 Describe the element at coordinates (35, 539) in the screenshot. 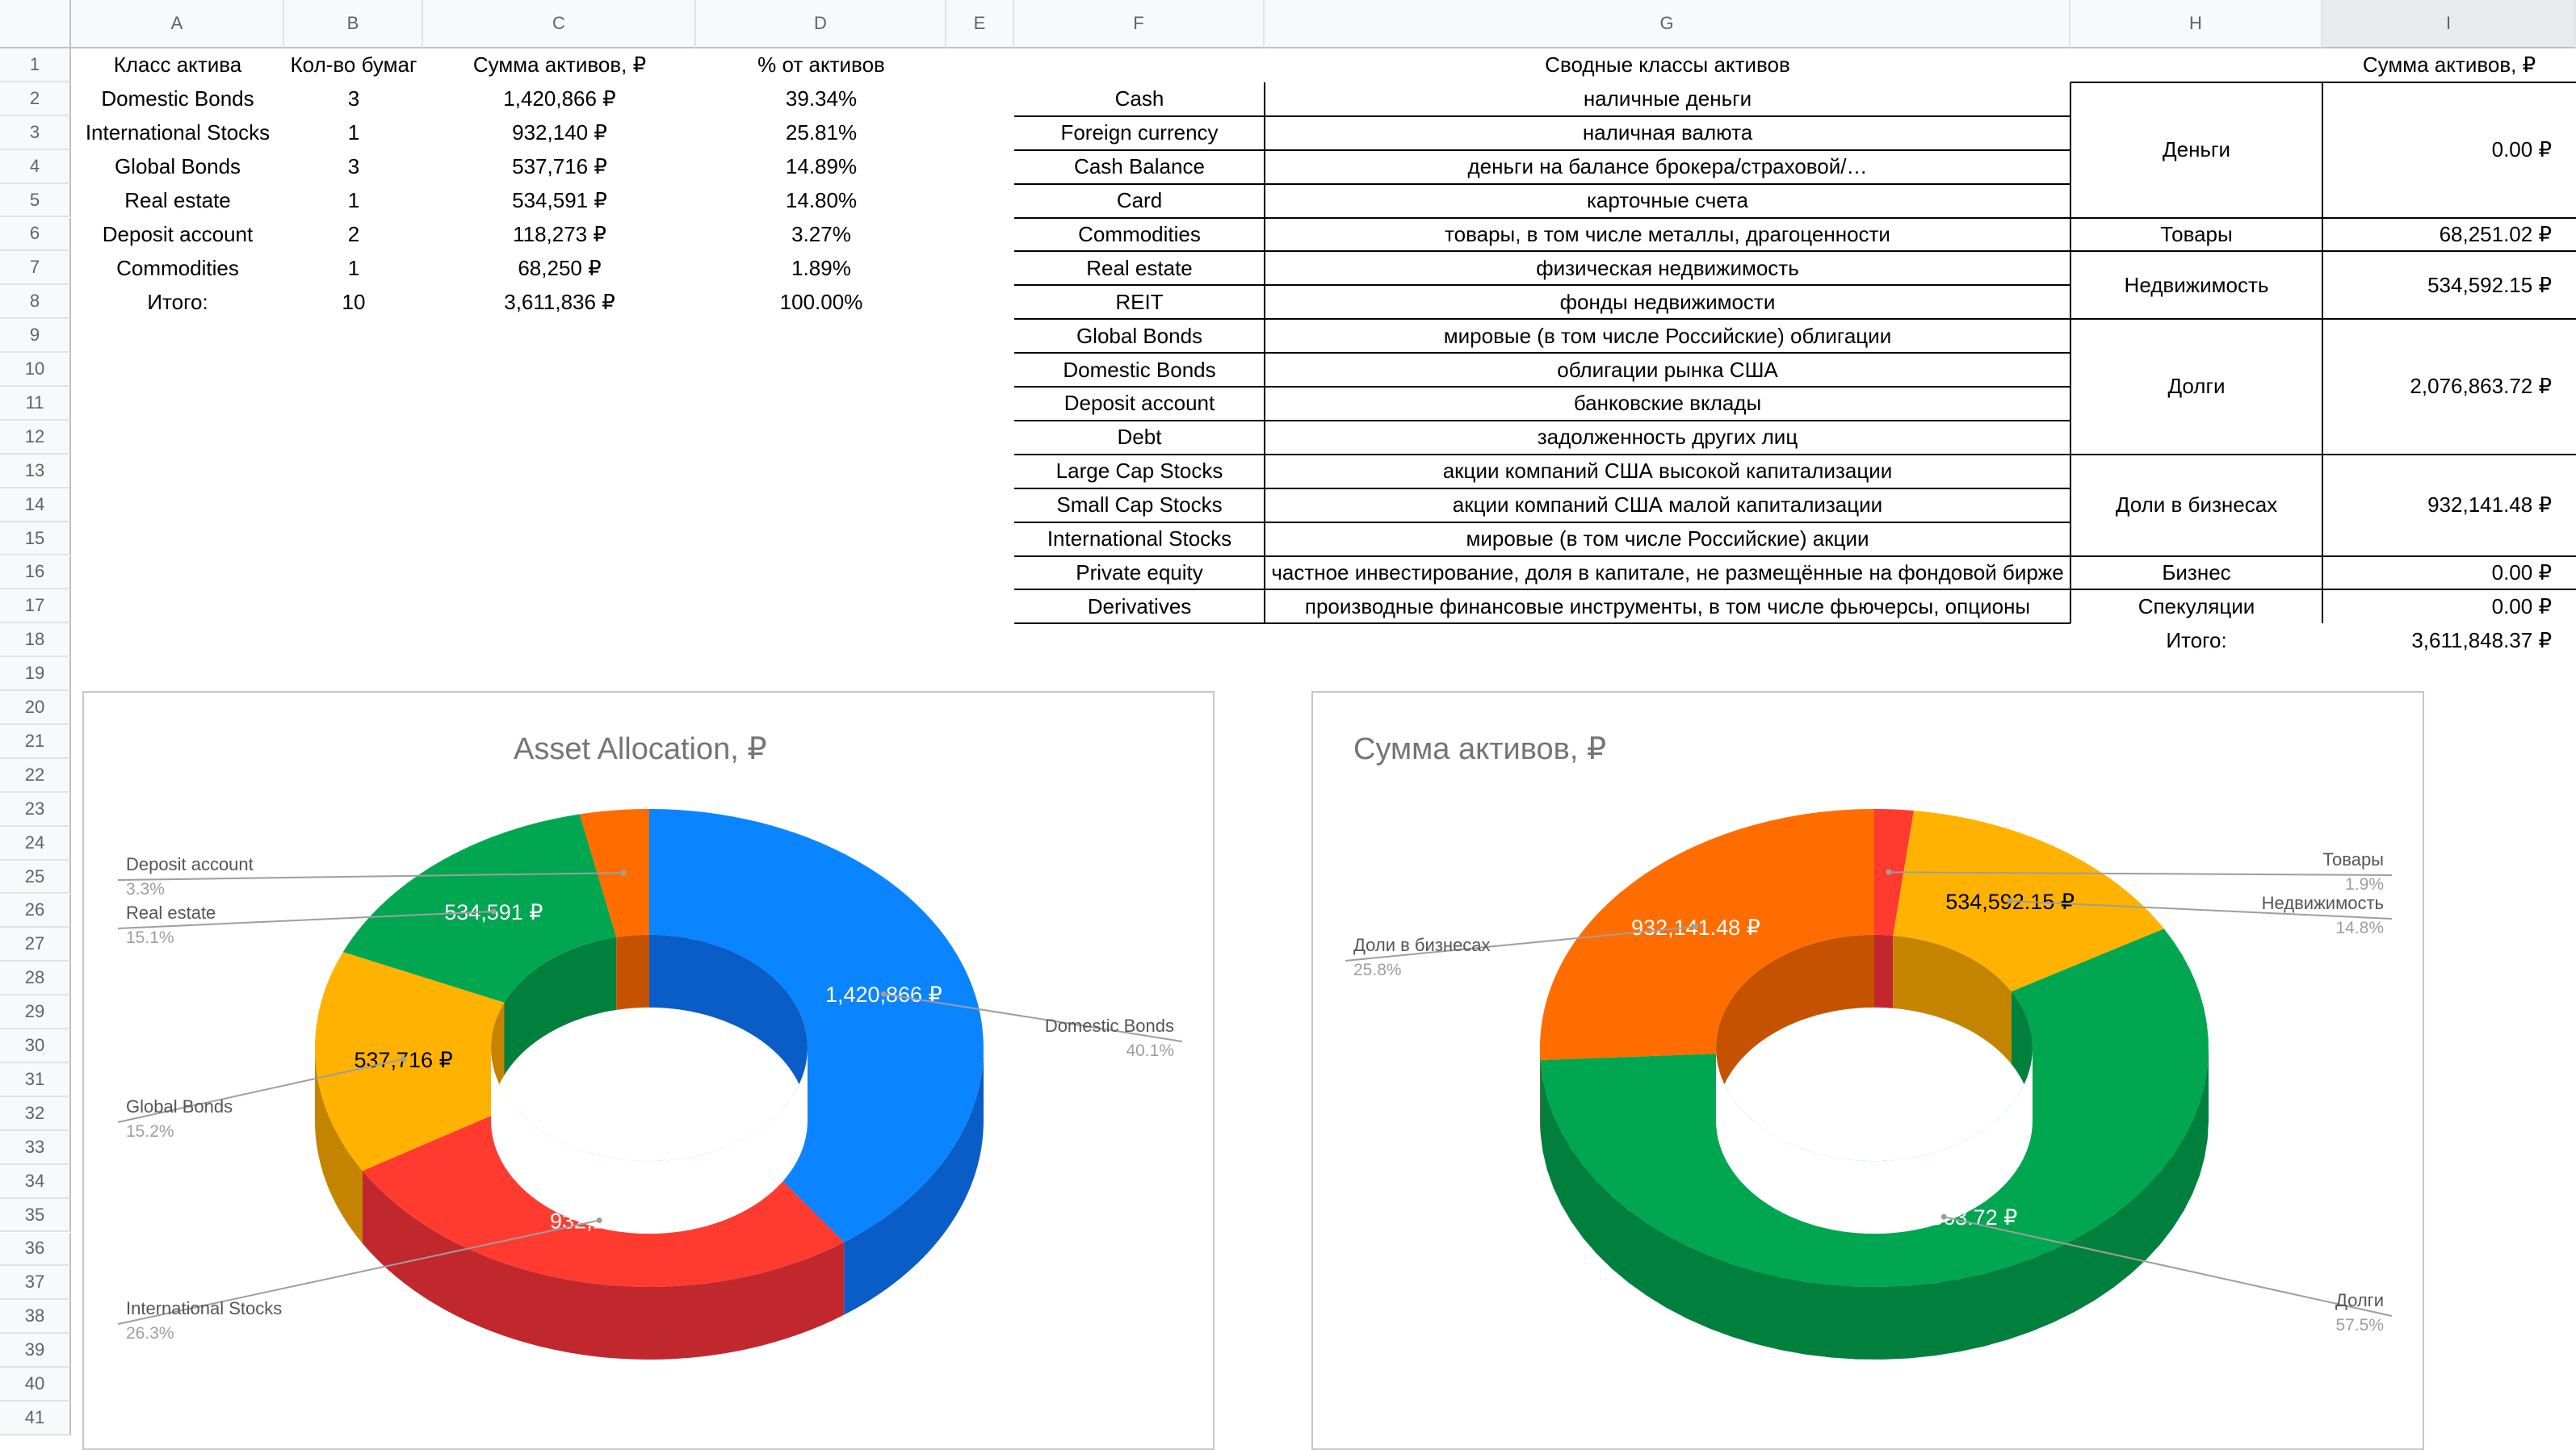

I see `row-header-15: 15` at that location.